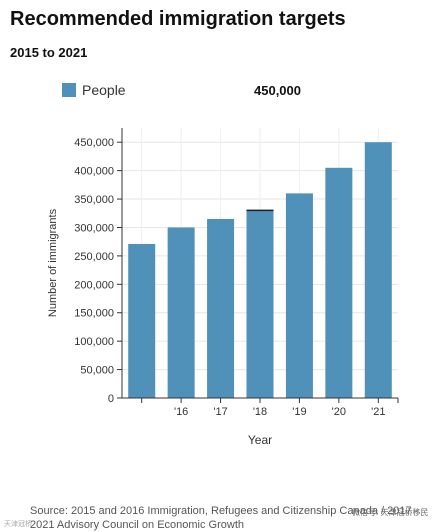 This screenshot has width=438, height=532. What do you see at coordinates (49, 52) in the screenshot?
I see `chart-subtitle: 2015 to 2021` at bounding box center [49, 52].